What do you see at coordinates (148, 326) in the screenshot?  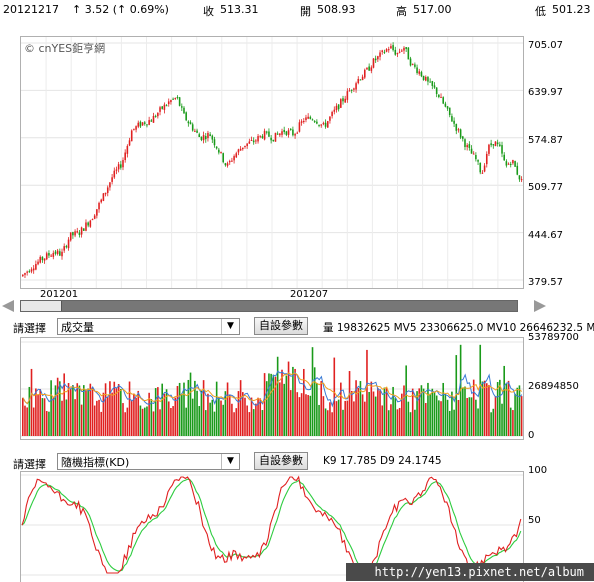 I see `volume-indicator-select: 成交量 ▼` at bounding box center [148, 326].